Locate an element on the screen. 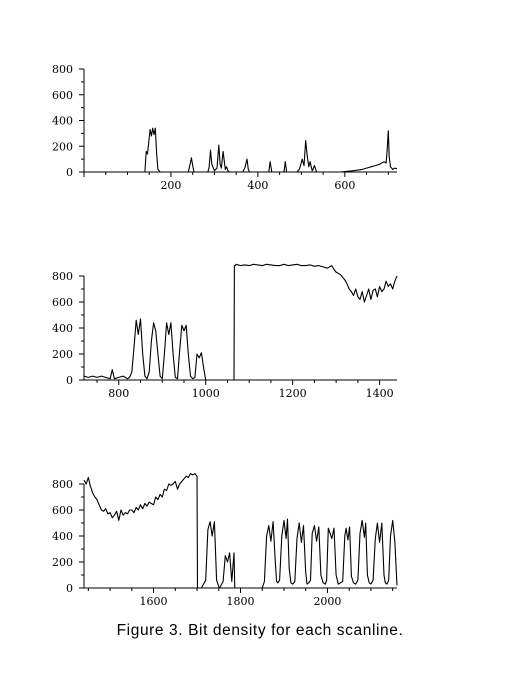 The image size is (520, 673). chart-panel-middle: 0 200 400 600 800 800 1000 1200 1400 is located at coordinates (225, 331).